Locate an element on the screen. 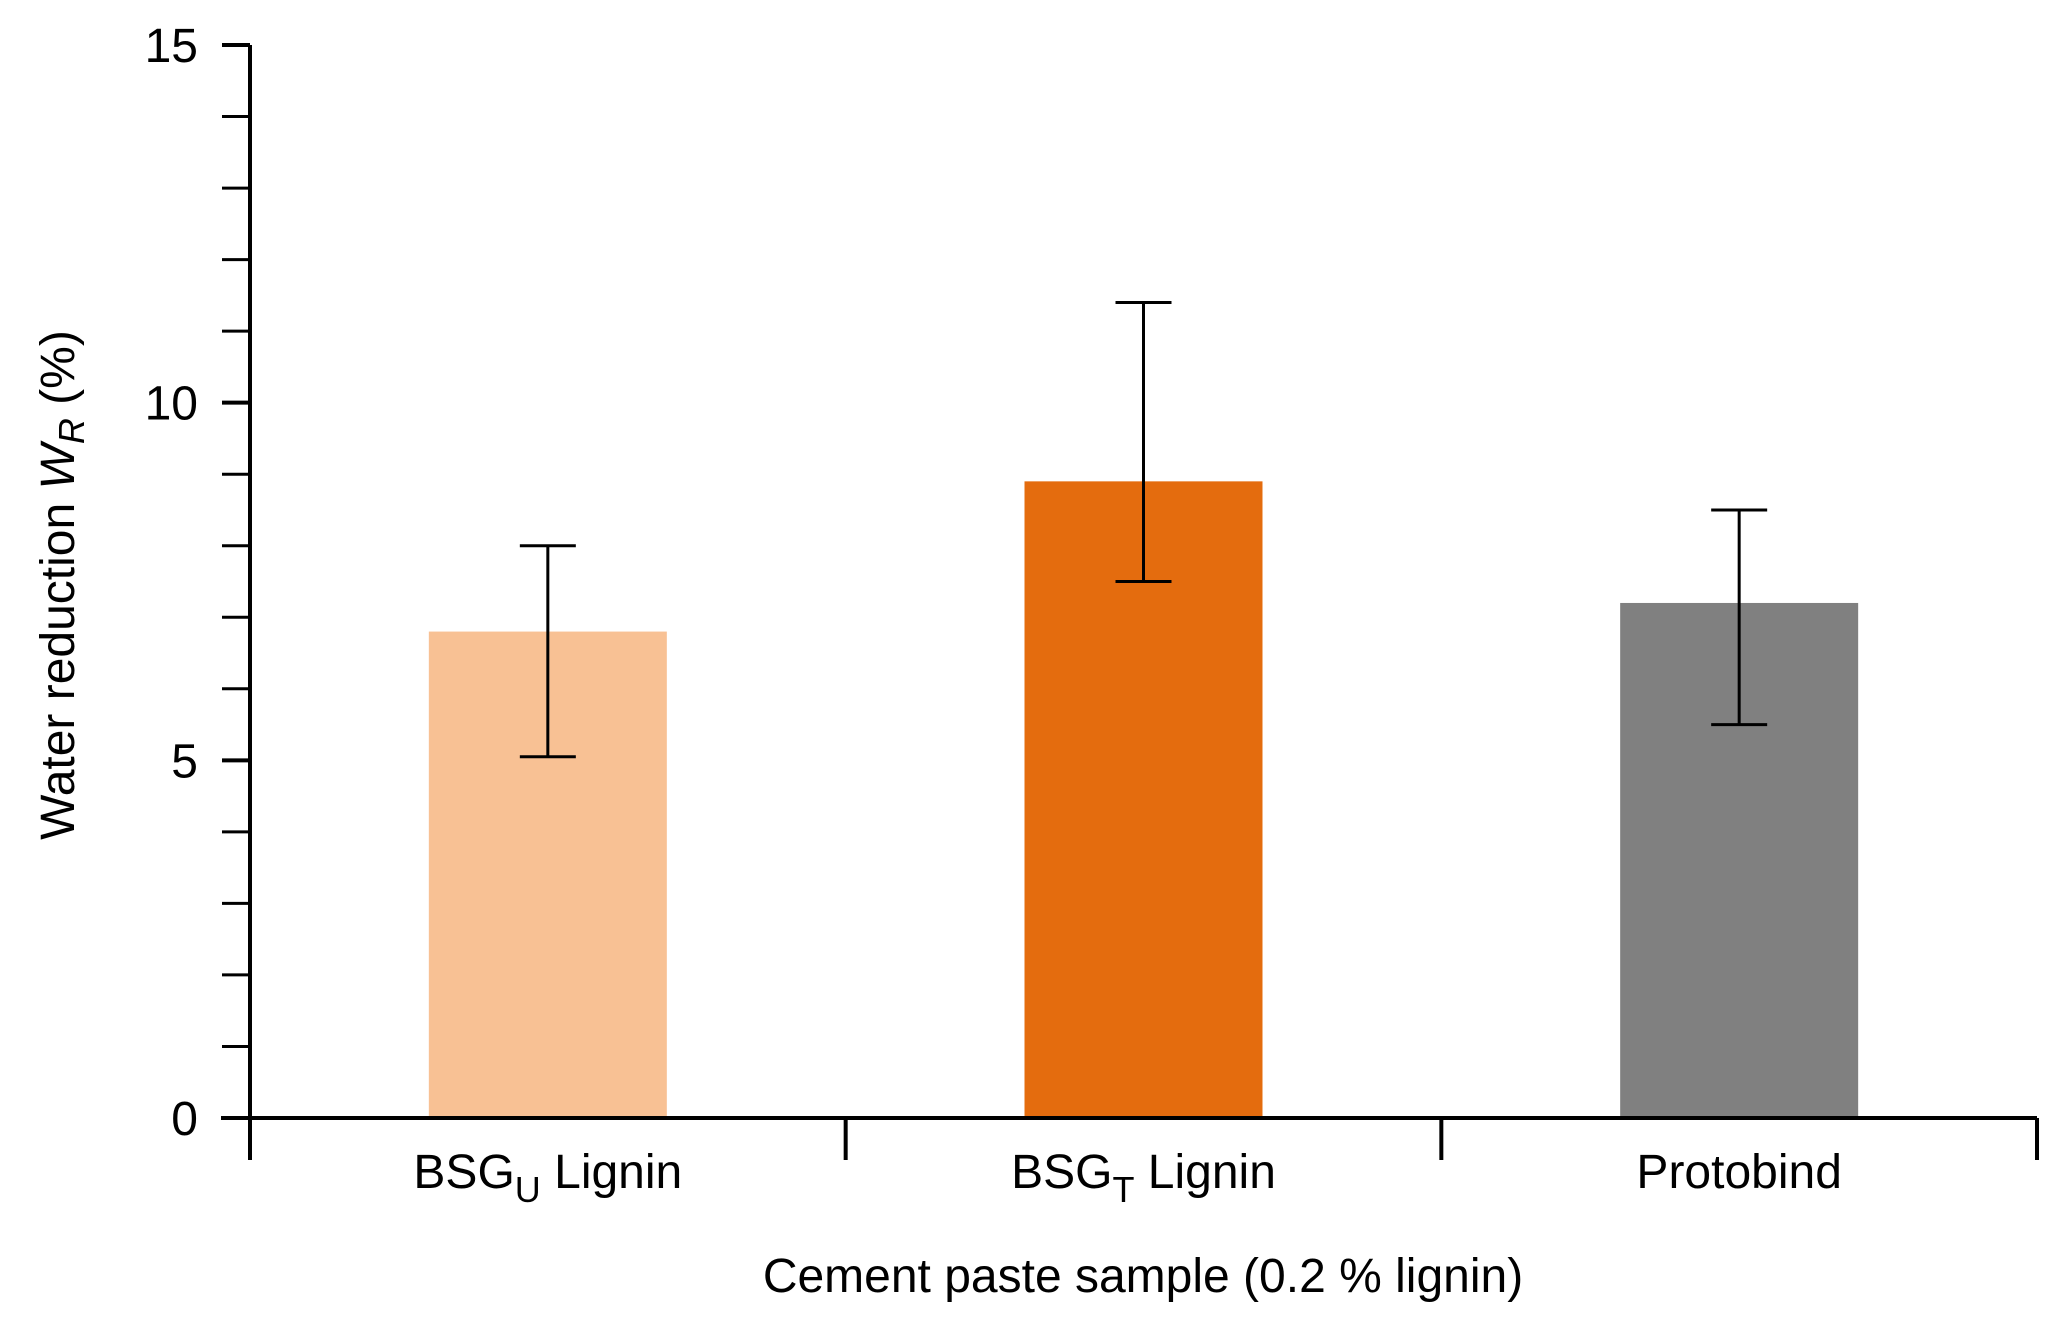  y-tick-label: 5 is located at coordinates (184, 761).